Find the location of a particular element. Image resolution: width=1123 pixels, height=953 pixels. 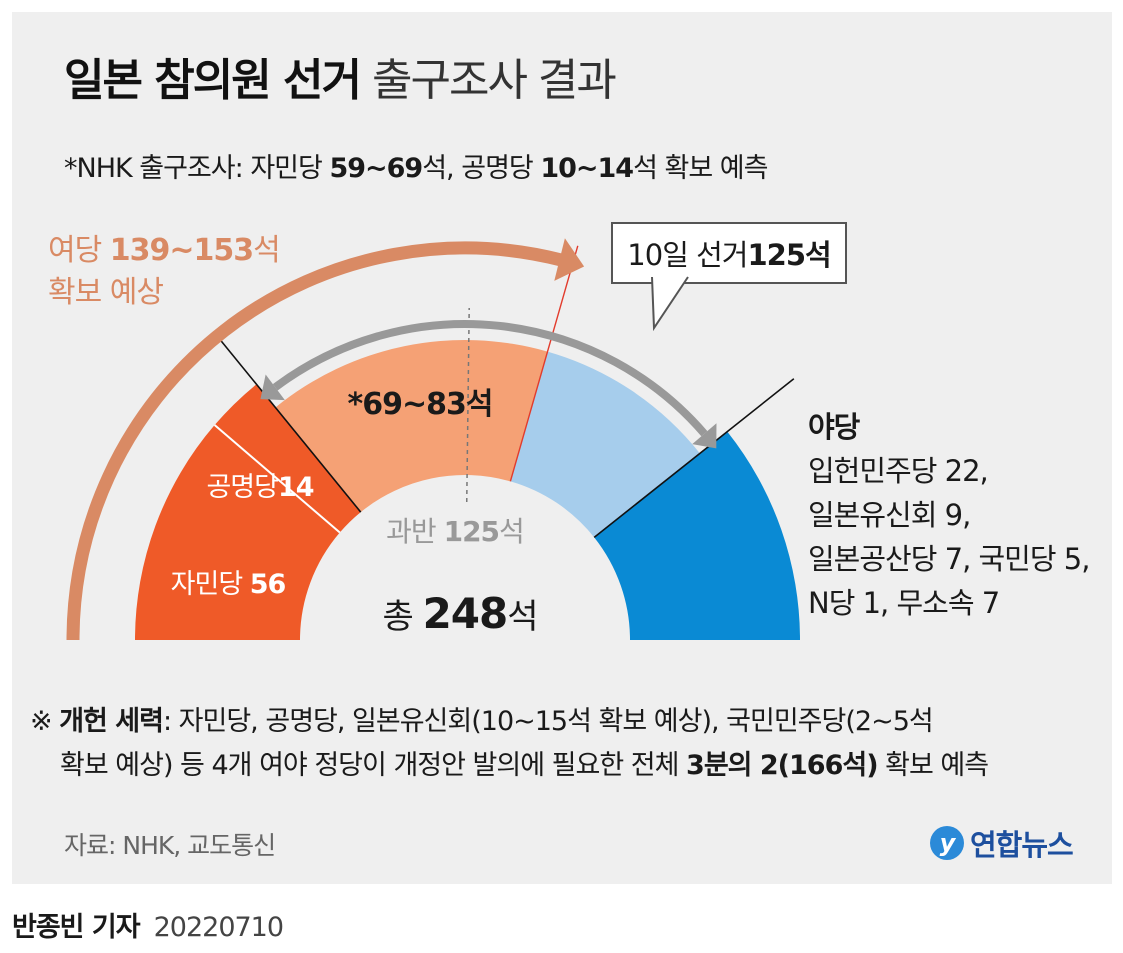

byline-name: 반종빈 기자 is located at coordinates (76, 927).